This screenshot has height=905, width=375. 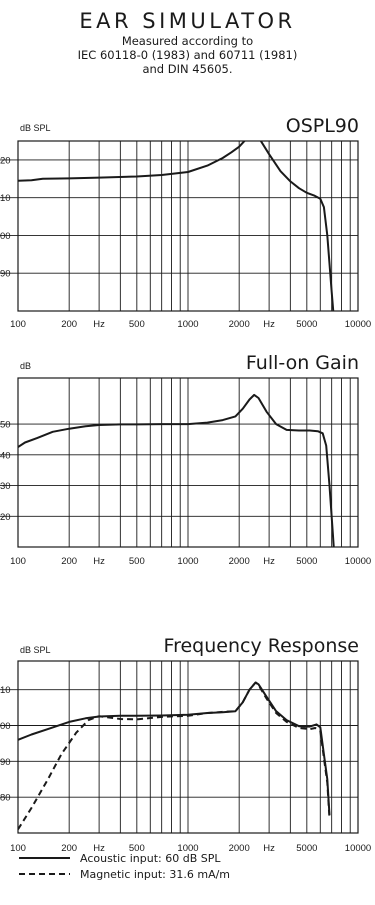 What do you see at coordinates (5, 455) in the screenshot?
I see `y-tick-label: 40` at bounding box center [5, 455].